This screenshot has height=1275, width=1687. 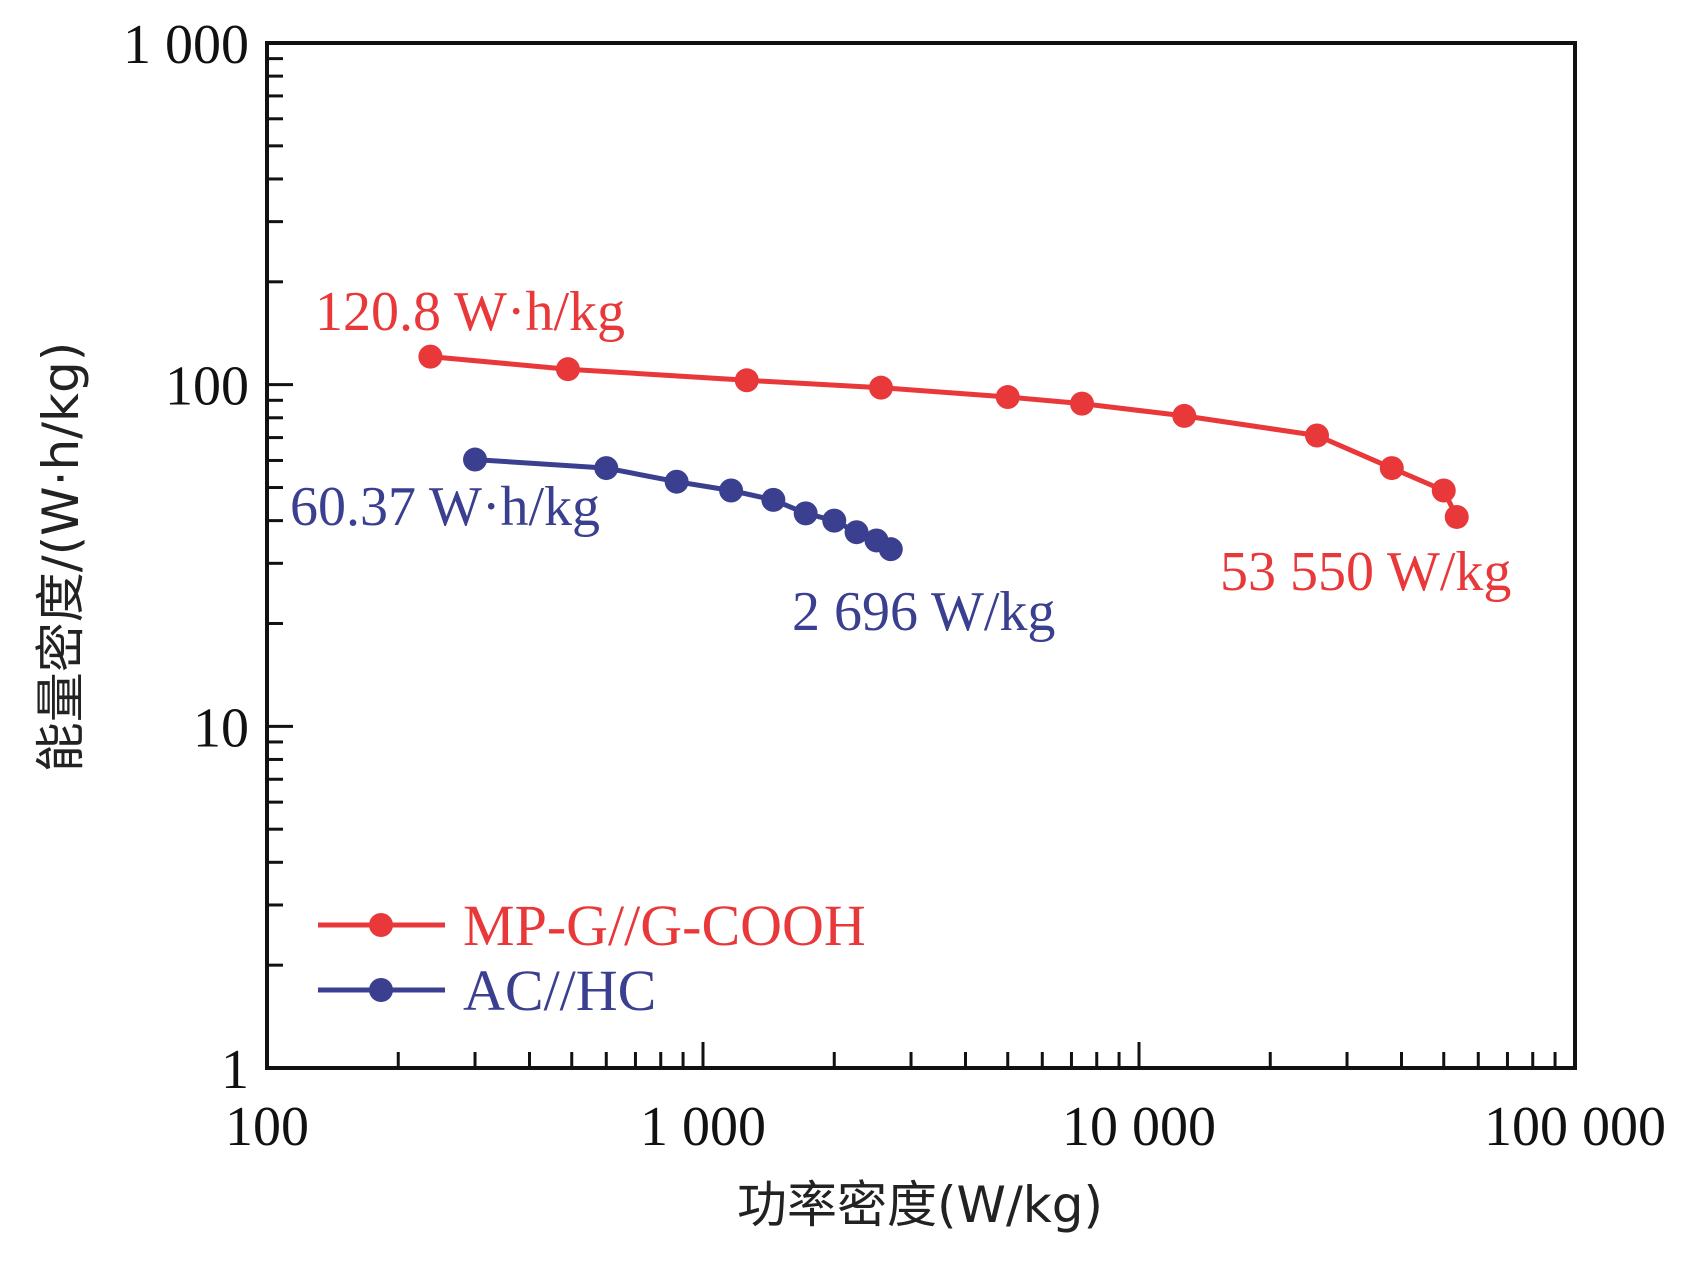 I want to click on x-tick-label: 100, so click(x=267, y=1127).